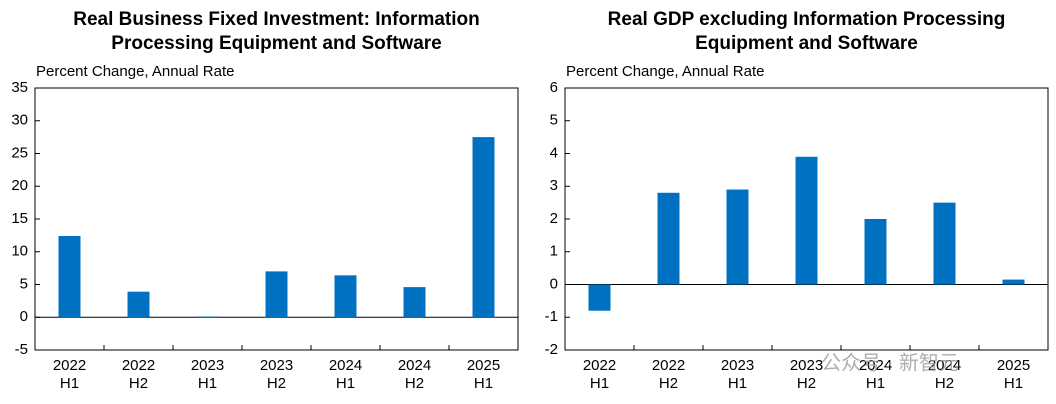 The height and width of the screenshot is (404, 1056). I want to click on y-tick-label: 20, so click(19, 185).